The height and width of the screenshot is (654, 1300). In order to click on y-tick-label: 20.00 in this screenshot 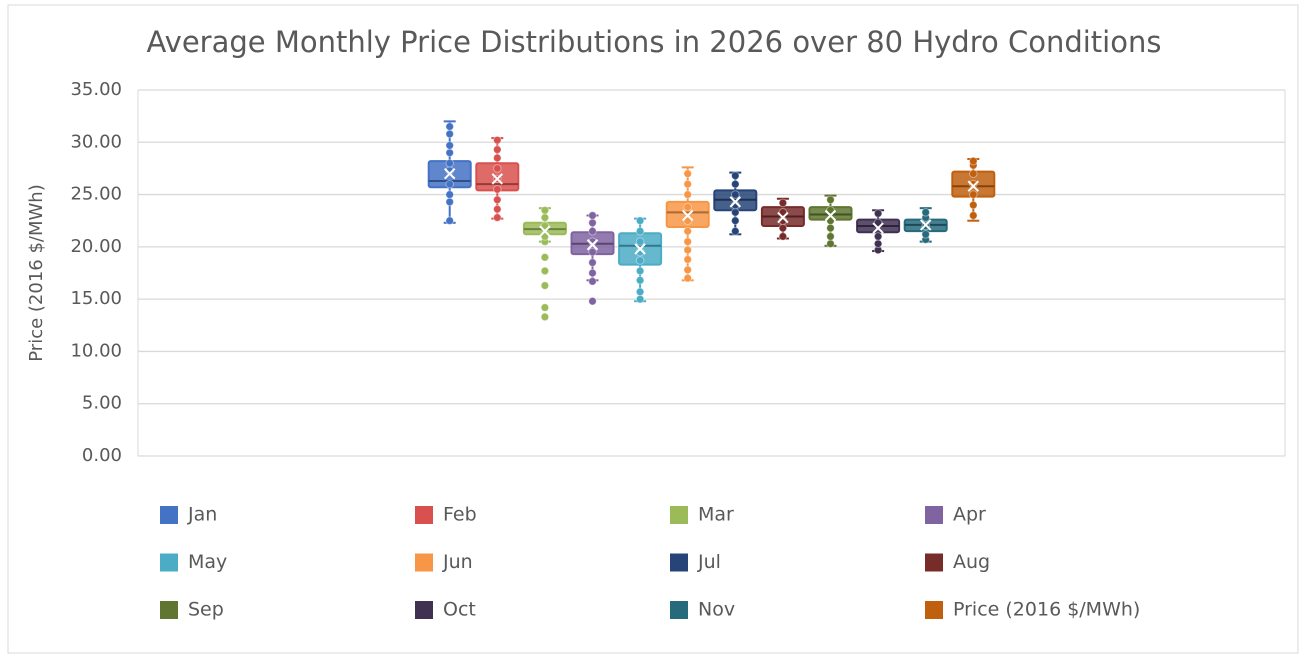, I will do `click(96, 246)`.